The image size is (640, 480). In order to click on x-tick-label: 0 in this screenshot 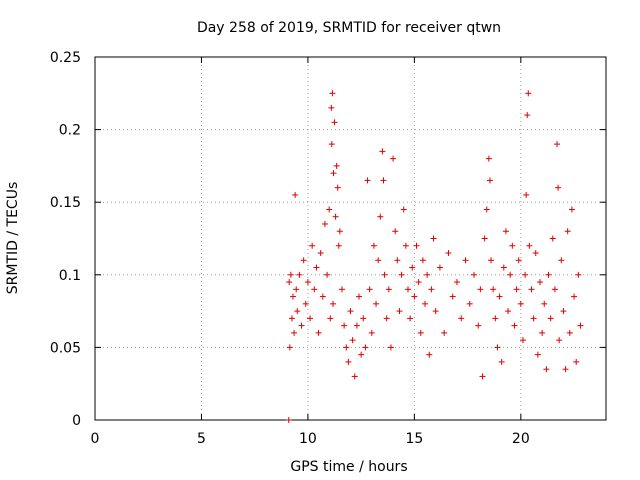, I will do `click(95, 439)`.